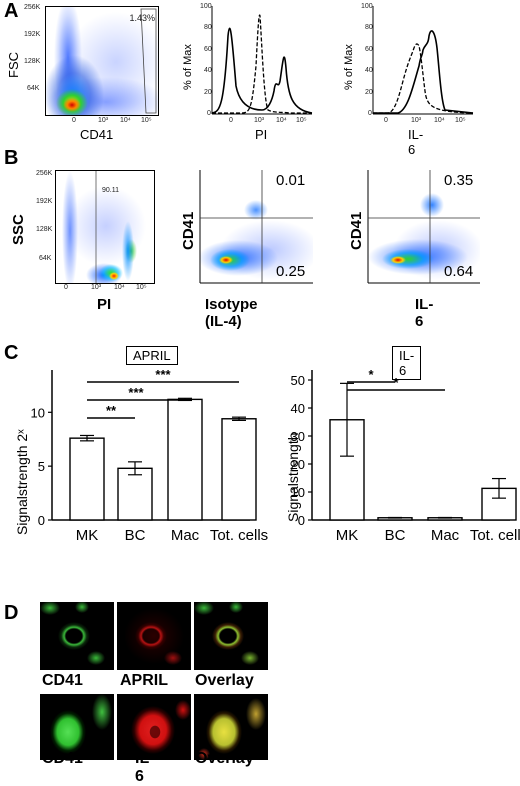 This screenshot has height=786, width=520. What do you see at coordinates (395, 535) in the screenshot?
I see `x-category-label: BC` at bounding box center [395, 535].